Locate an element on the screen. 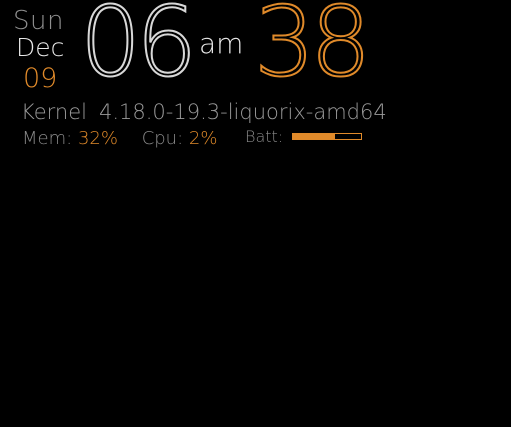 This screenshot has width=511, height=427. clock-ampm: am is located at coordinates (221, 43).